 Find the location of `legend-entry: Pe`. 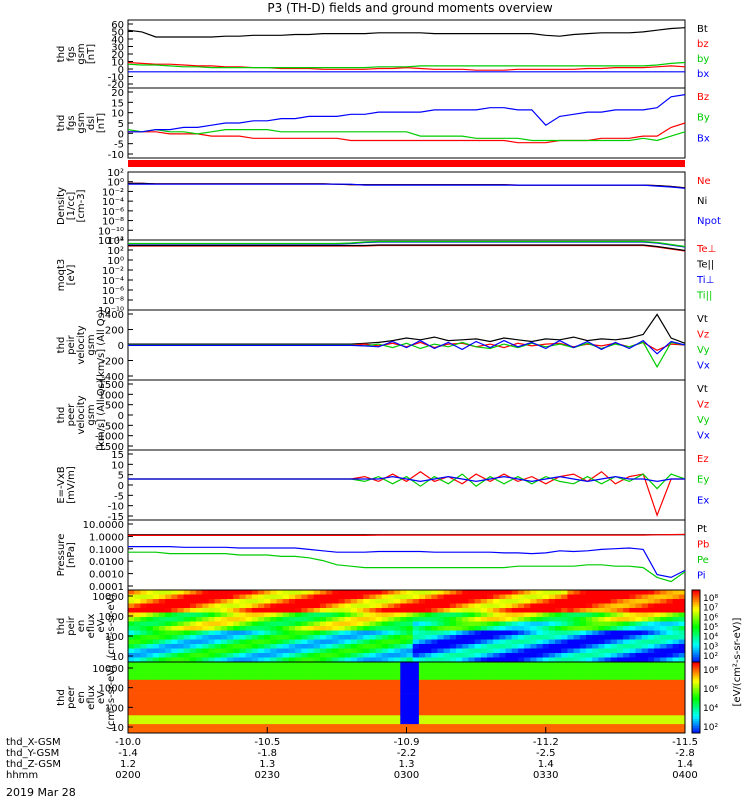

legend-entry: Pe is located at coordinates (703, 560).